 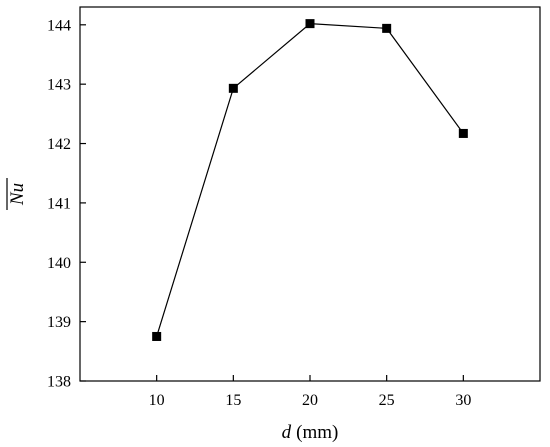 What do you see at coordinates (59, 203) in the screenshot?
I see `y-tick-label: 141` at bounding box center [59, 203].